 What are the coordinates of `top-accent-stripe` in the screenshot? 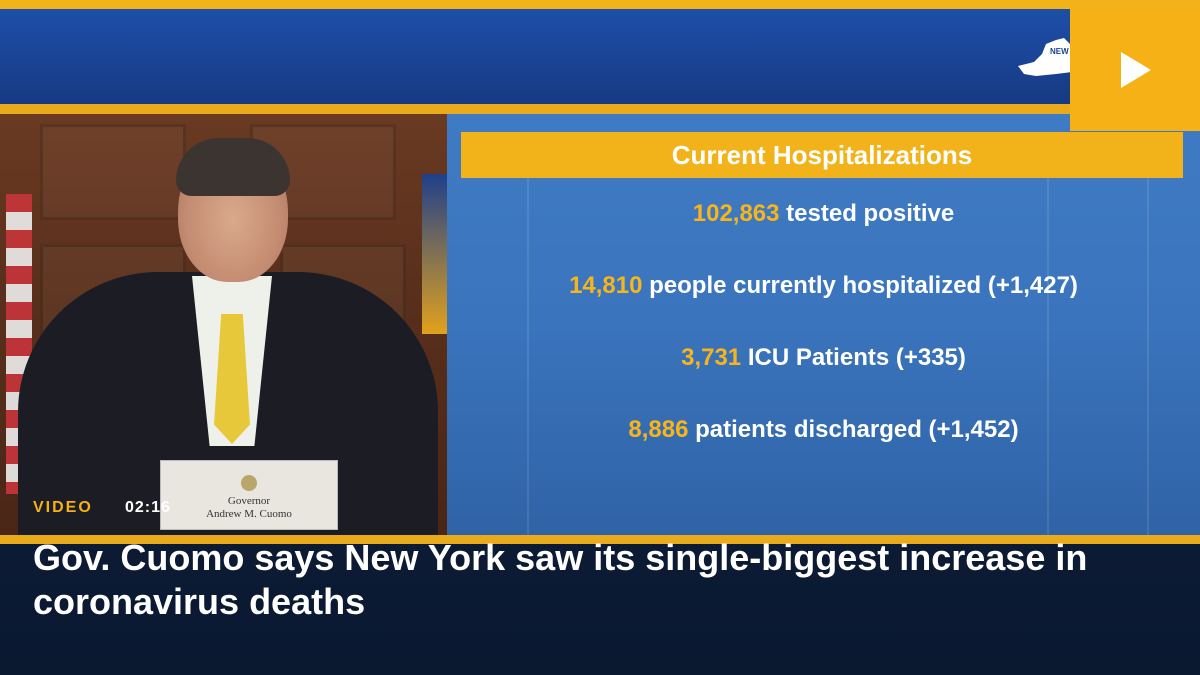 It's located at (600, 4).